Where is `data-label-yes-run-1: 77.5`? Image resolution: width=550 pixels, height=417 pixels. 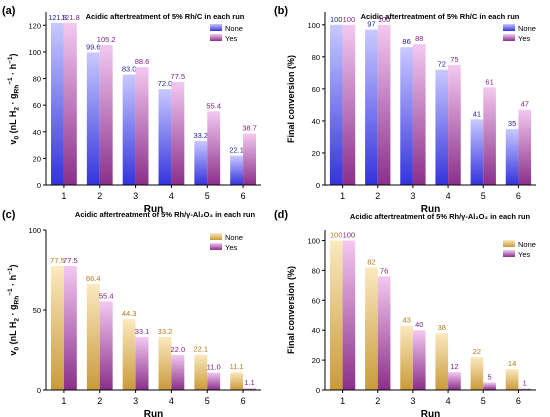 data-label-yes-run-1: 77.5 is located at coordinates (70, 260).